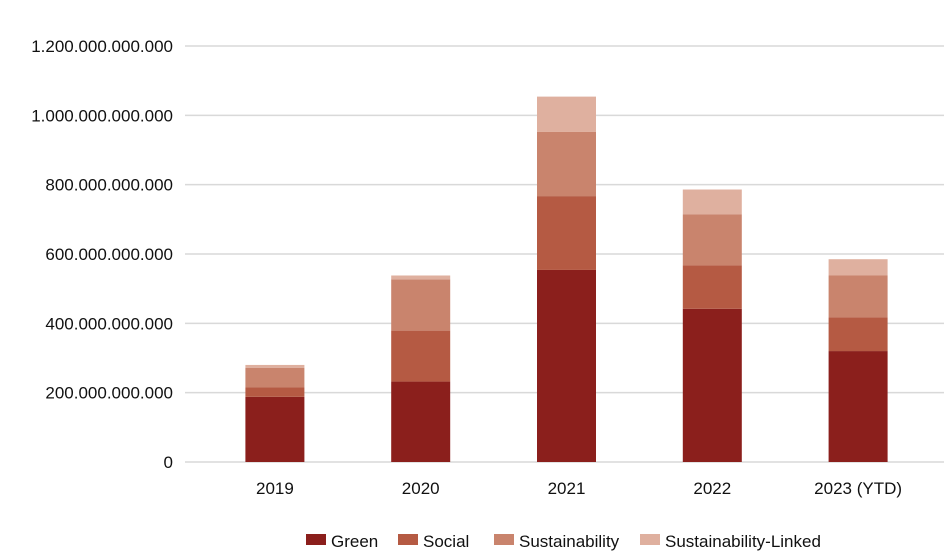  I want to click on x-axis-tick-labels: 2019 2020 2021 2022 2023 (YTD), so click(579, 488).